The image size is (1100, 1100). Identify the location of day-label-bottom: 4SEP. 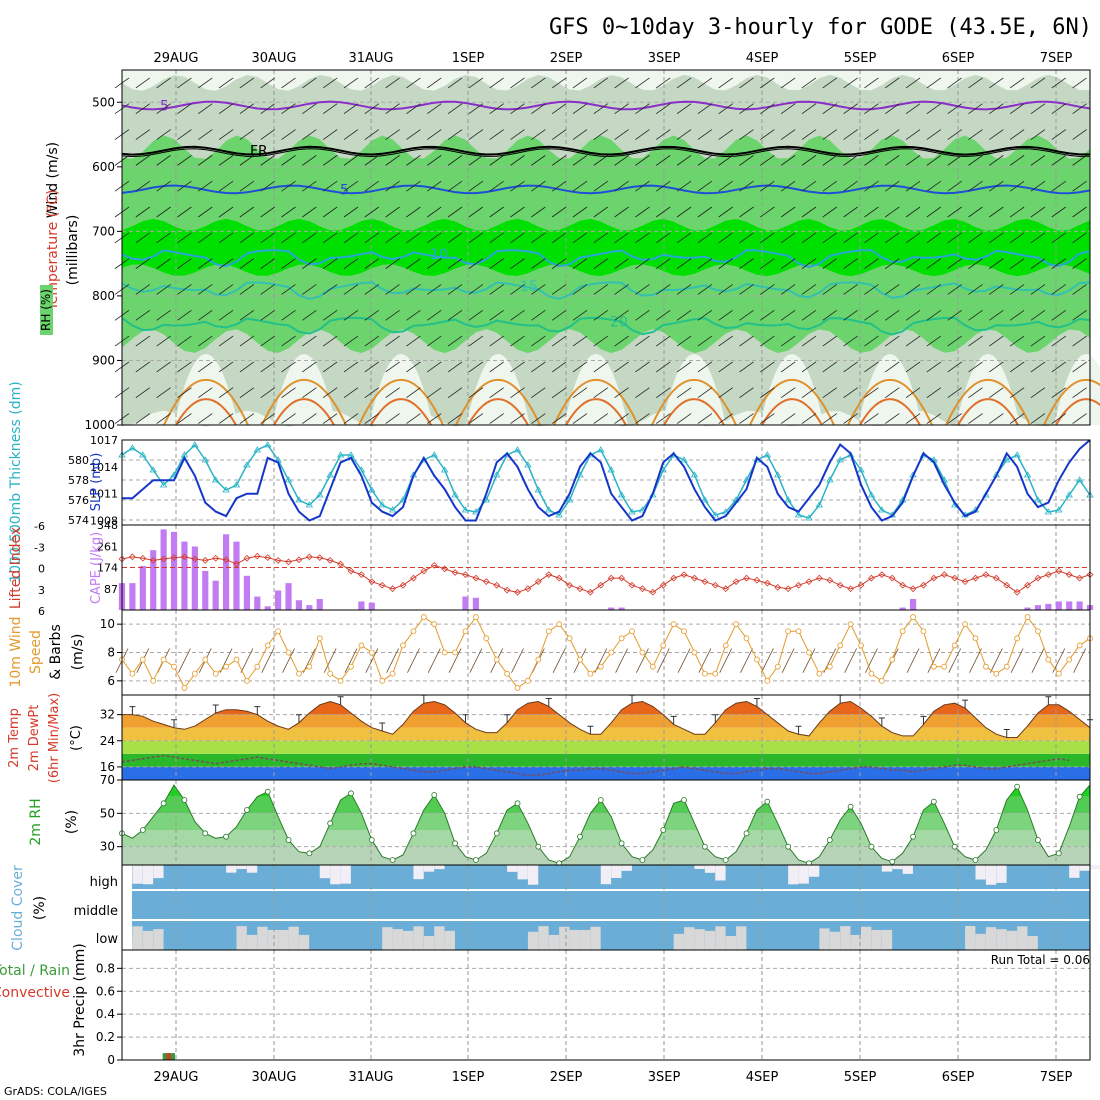
(762, 1077).